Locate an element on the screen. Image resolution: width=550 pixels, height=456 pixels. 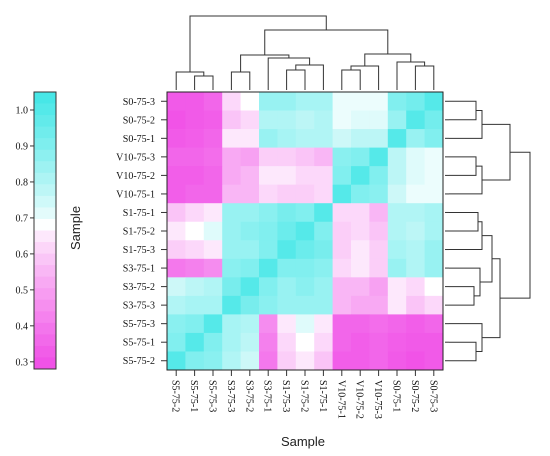
row-label: S0-75-3 is located at coordinates (139, 102).